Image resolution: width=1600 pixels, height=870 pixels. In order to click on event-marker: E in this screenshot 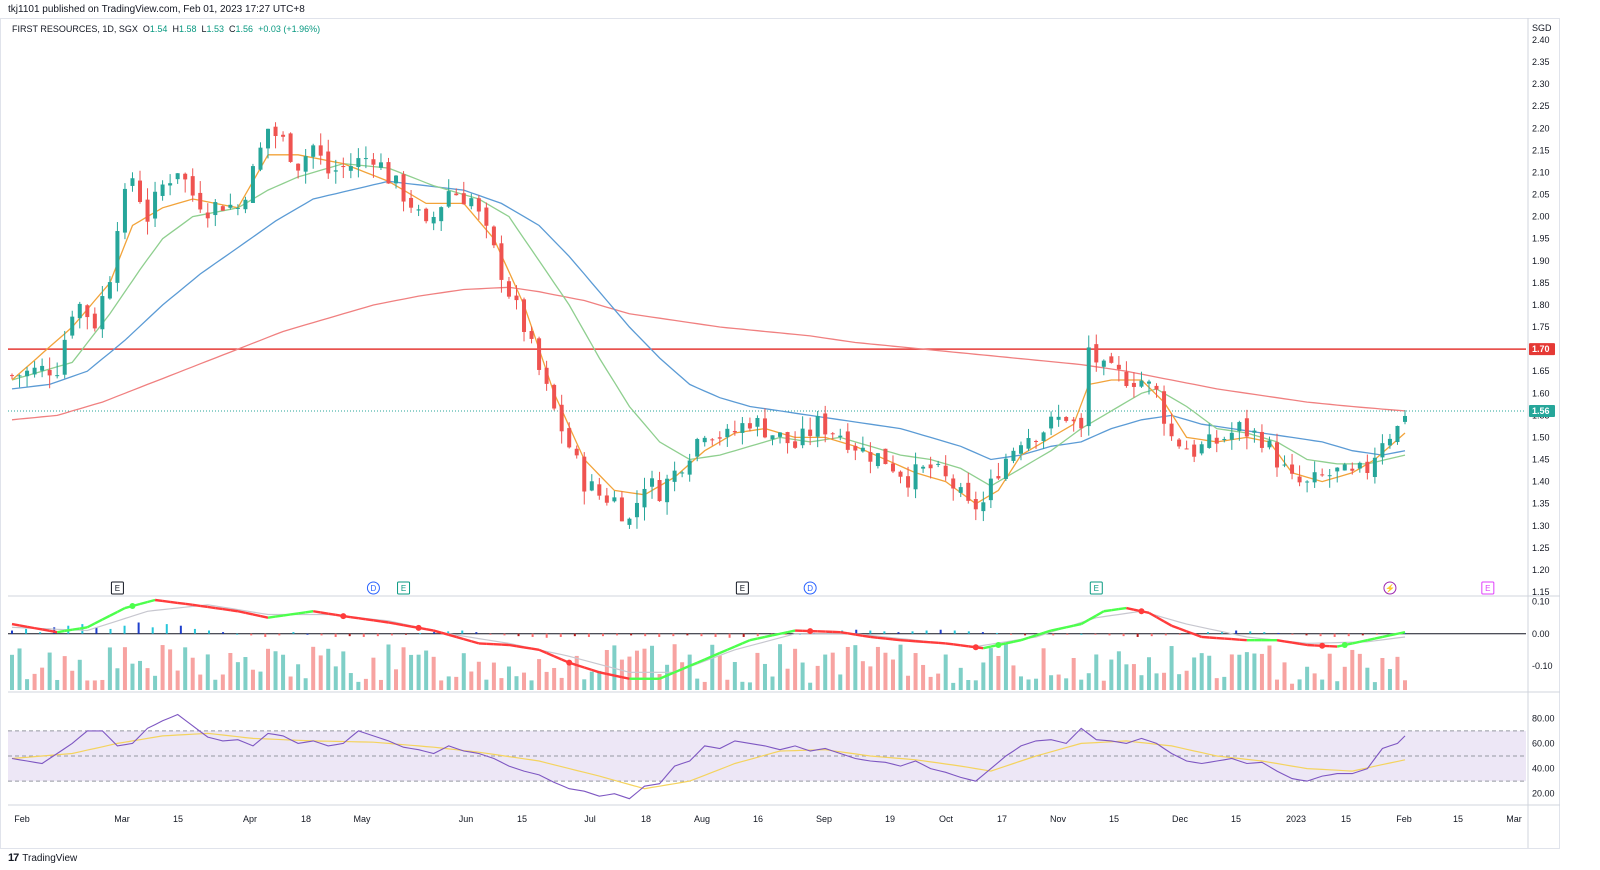, I will do `click(1488, 588)`.